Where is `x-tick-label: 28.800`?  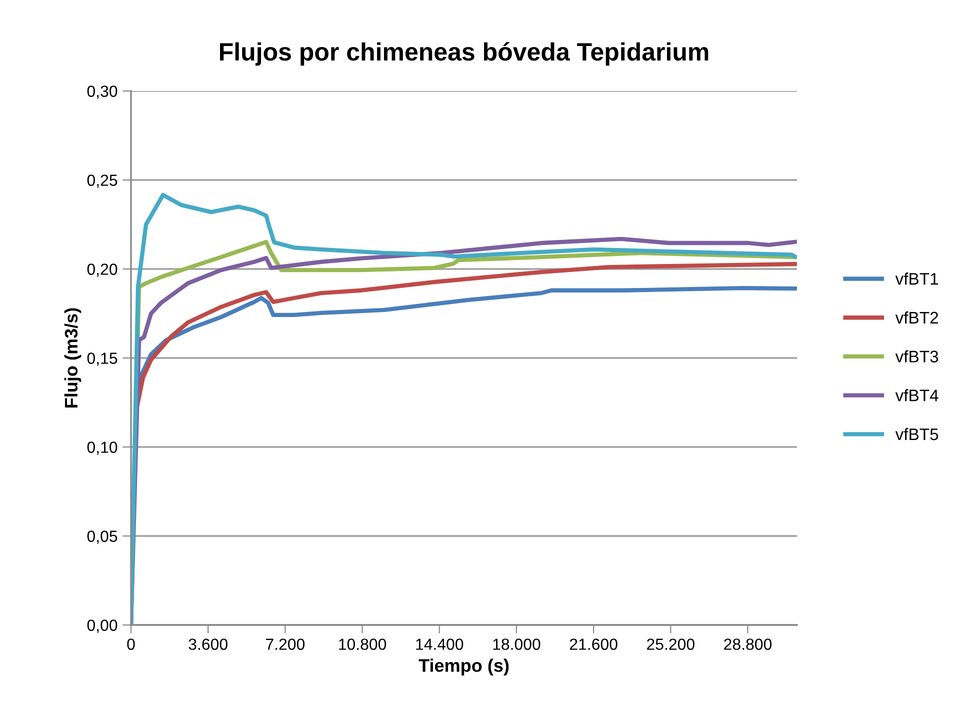 x-tick-label: 28.800 is located at coordinates (748, 644).